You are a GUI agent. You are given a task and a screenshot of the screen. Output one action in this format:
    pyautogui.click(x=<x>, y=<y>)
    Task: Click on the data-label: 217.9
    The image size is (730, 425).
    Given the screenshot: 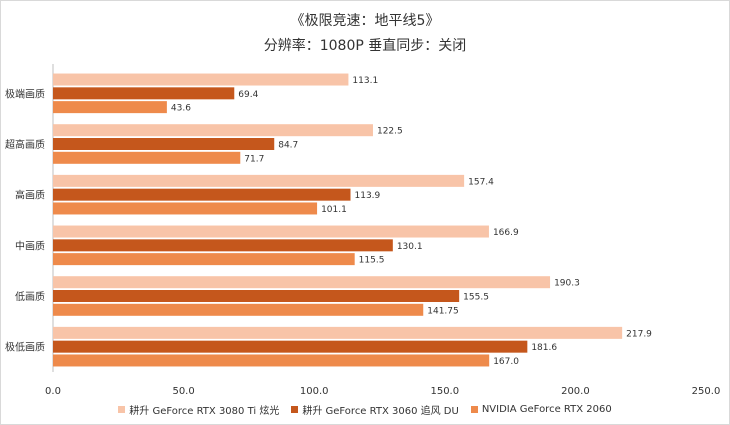 What is the action you would take?
    pyautogui.click(x=639, y=334)
    